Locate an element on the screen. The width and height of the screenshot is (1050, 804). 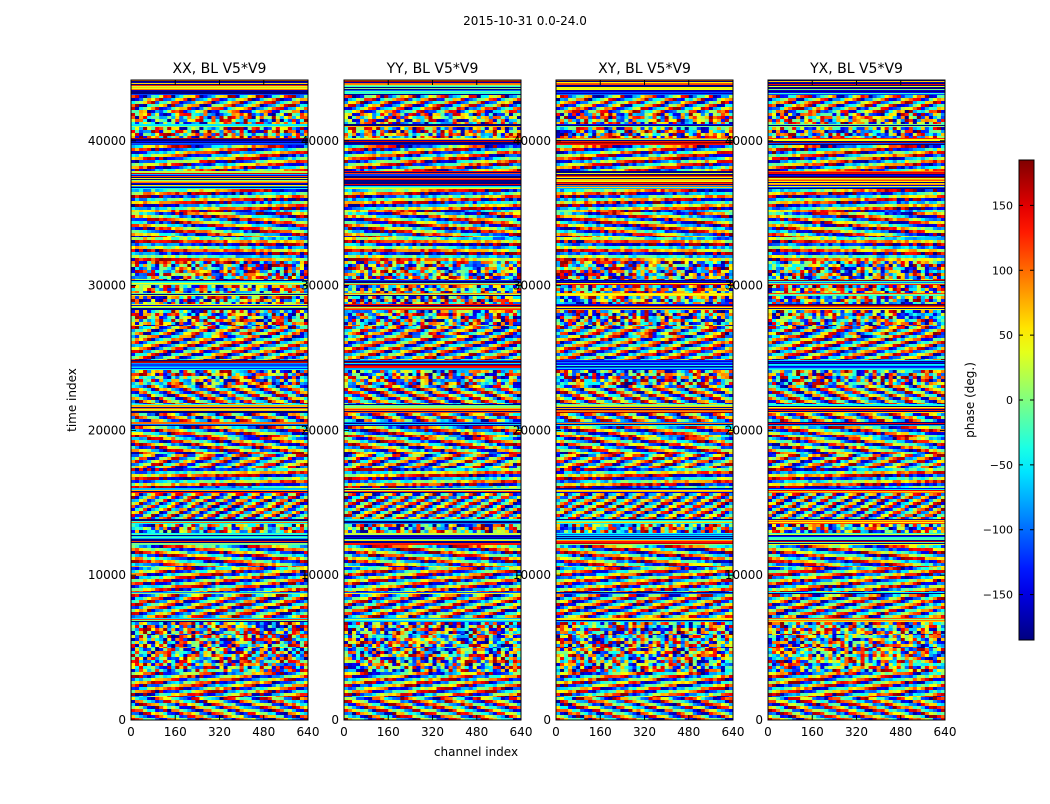
colorbar: −150 −100 −50 0 50 100 150 is located at coordinates (1008, 400).